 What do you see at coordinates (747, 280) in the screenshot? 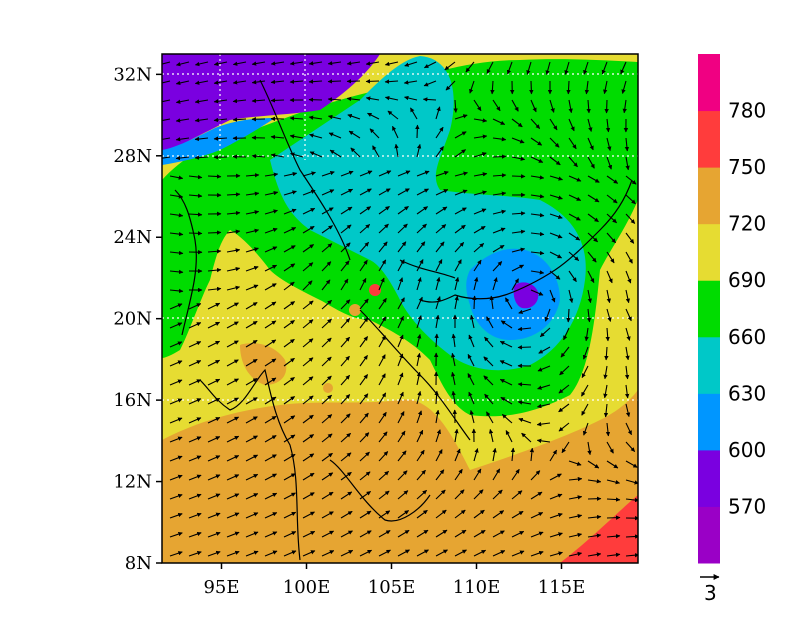
I see `colorbar-label: 690` at bounding box center [747, 280].